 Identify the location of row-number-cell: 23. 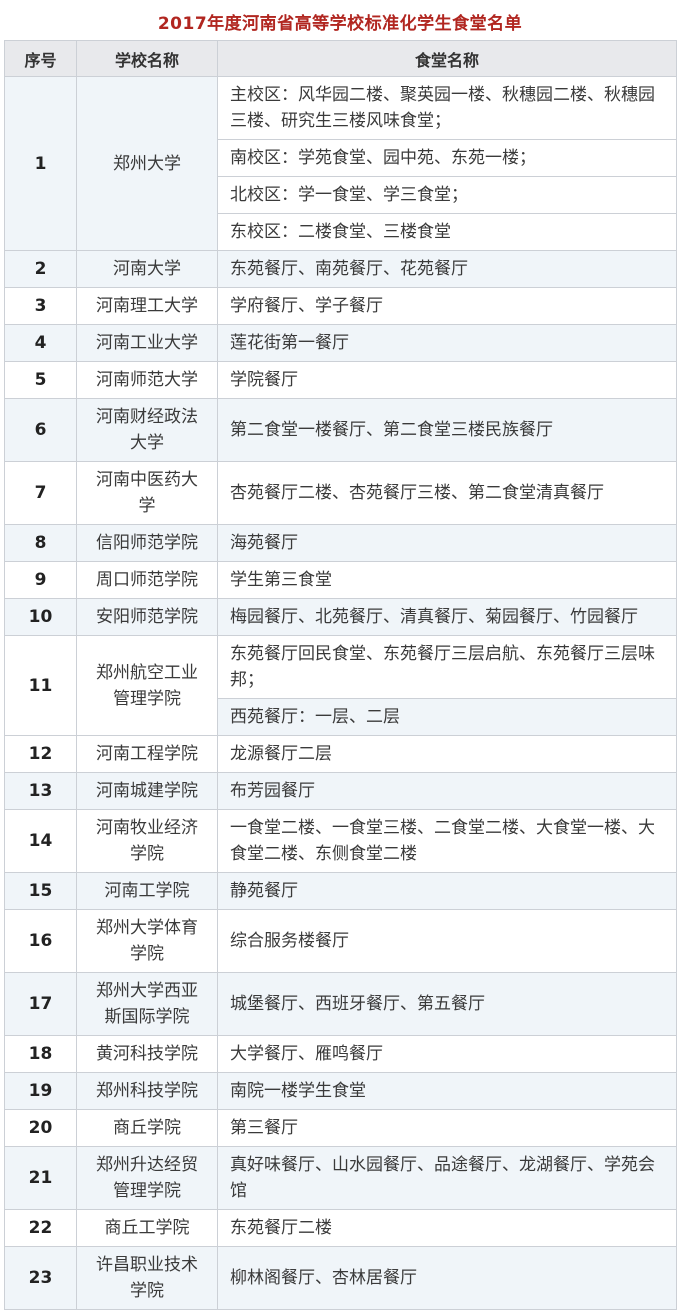
(40, 1278).